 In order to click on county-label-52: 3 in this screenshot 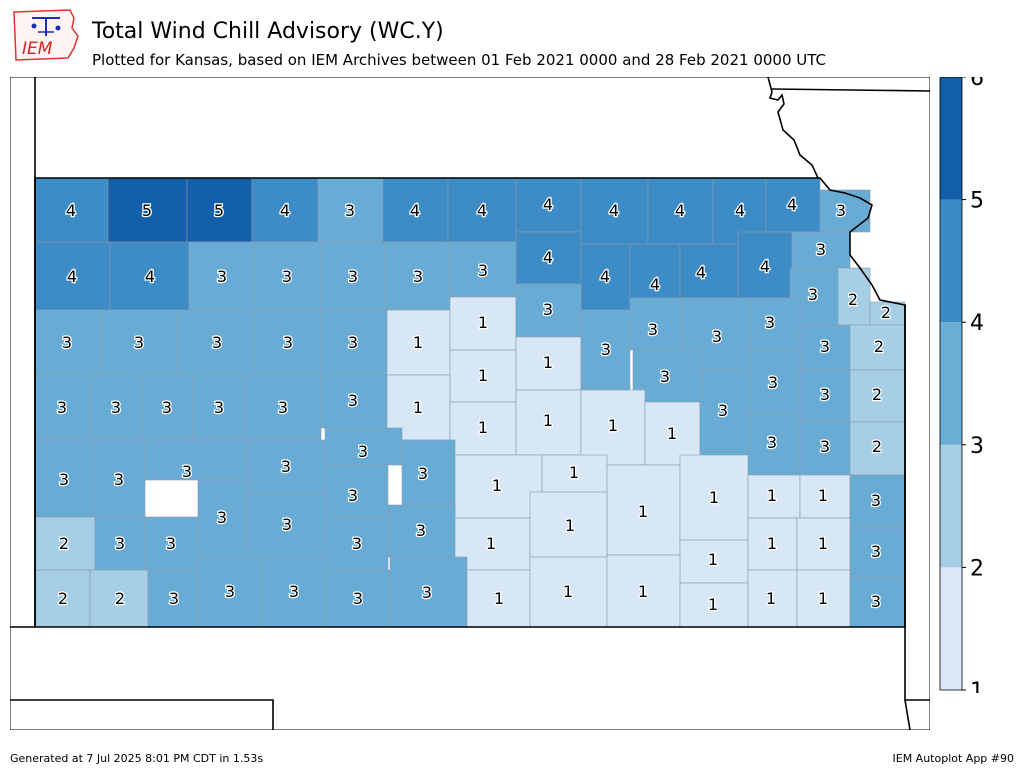, I will do `click(219, 407)`.